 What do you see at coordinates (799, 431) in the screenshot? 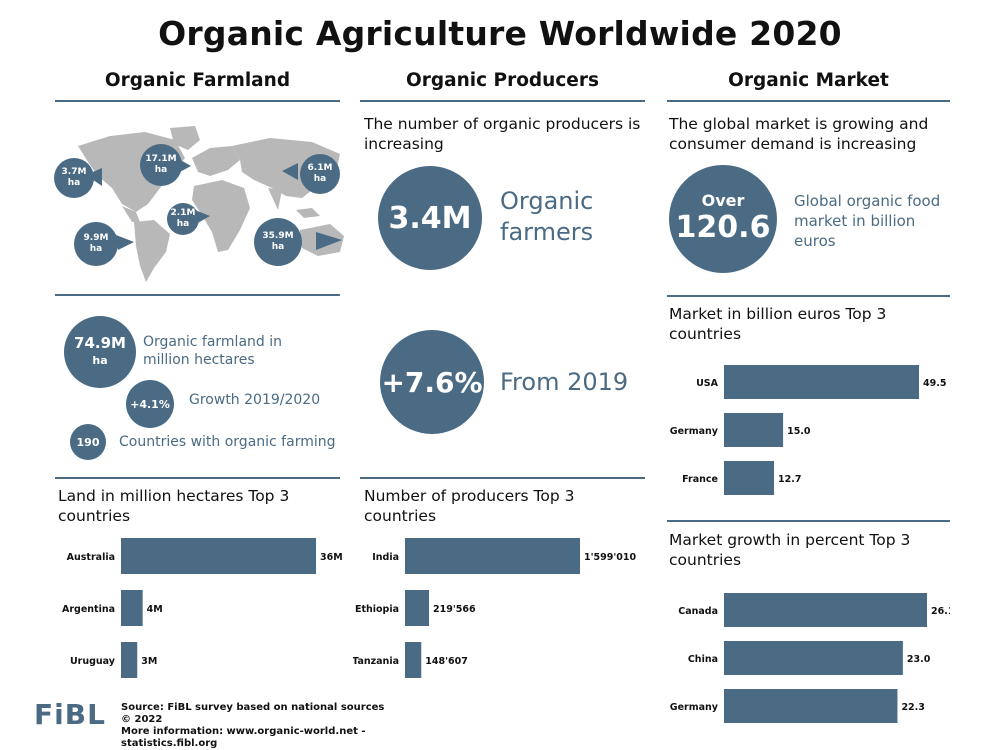
I see `bar-value-label: 15.0` at bounding box center [799, 431].